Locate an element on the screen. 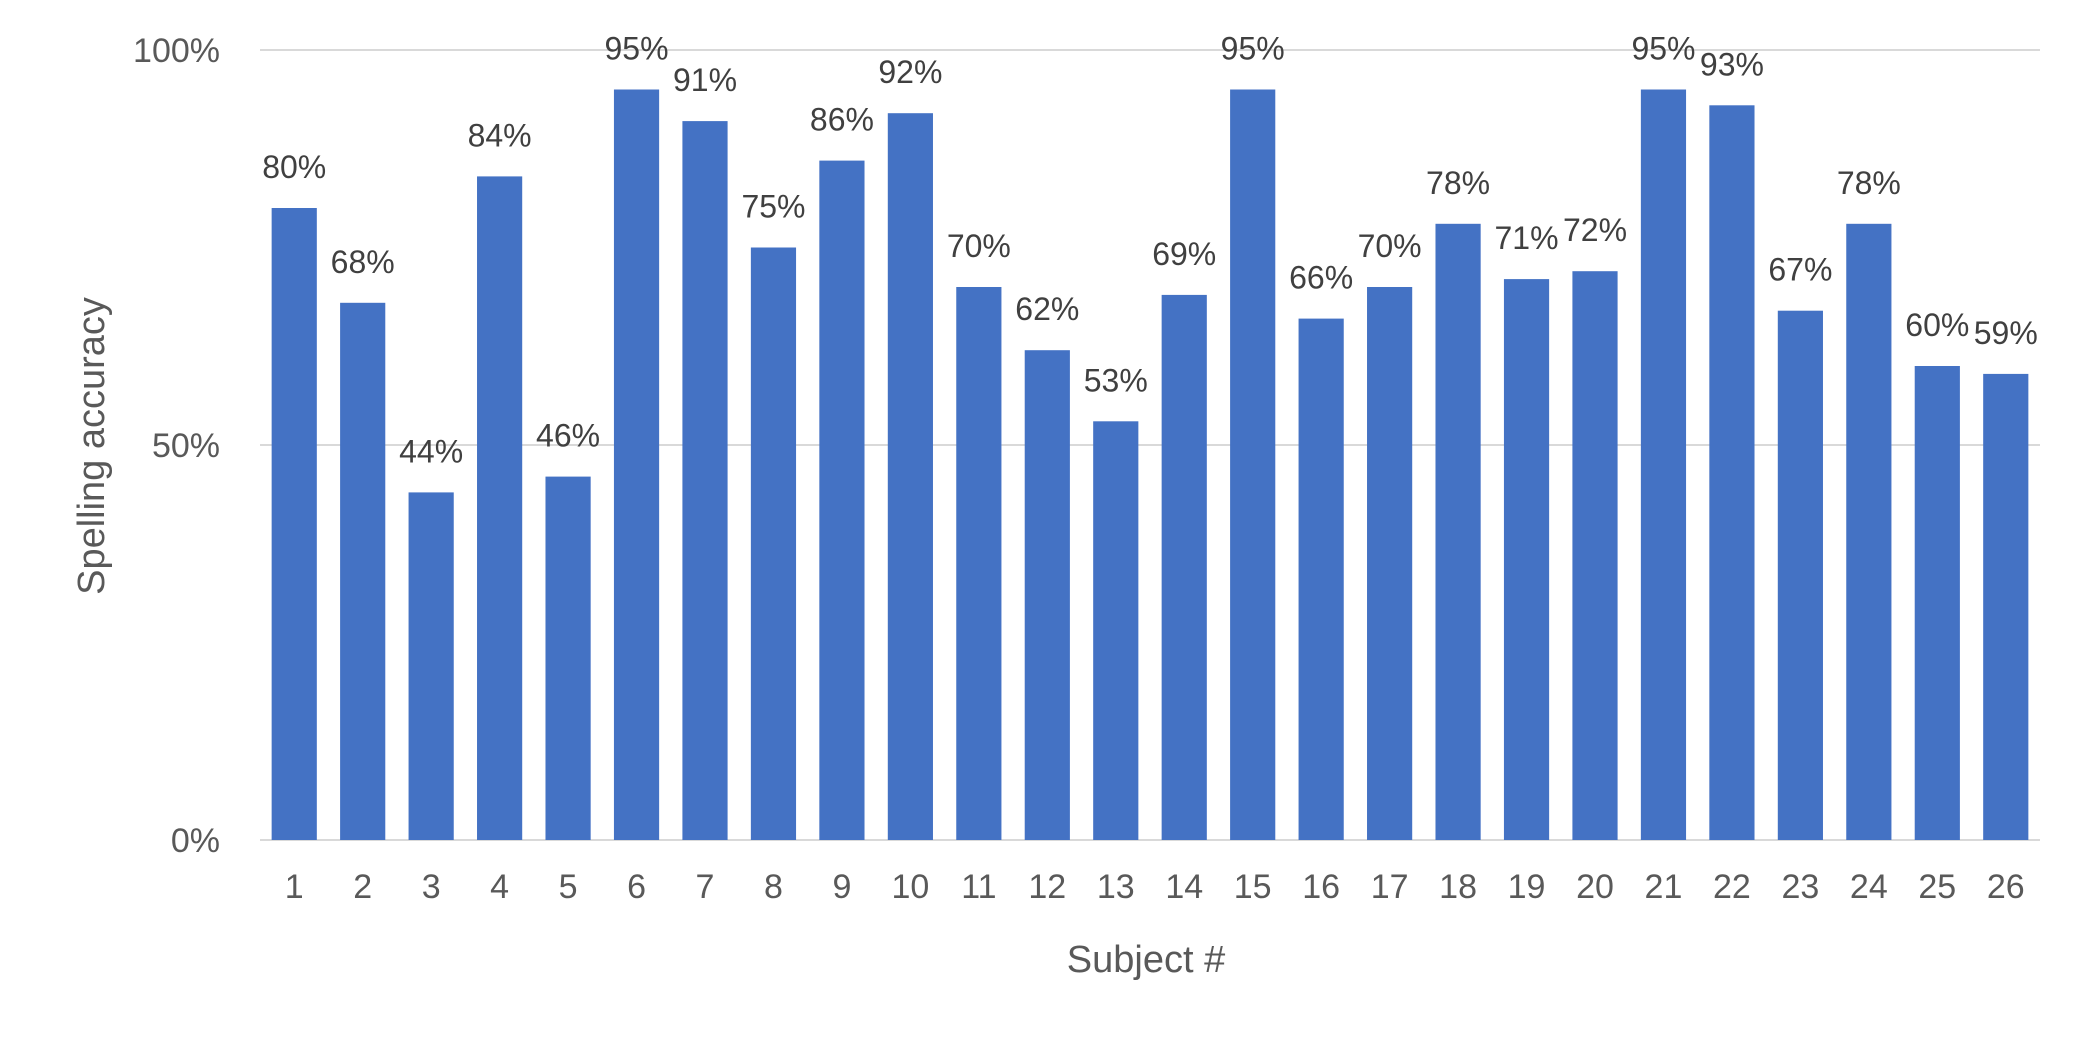 Image resolution: width=2079 pixels, height=1040 pixels. x-tick-label: 9 is located at coordinates (841, 887).